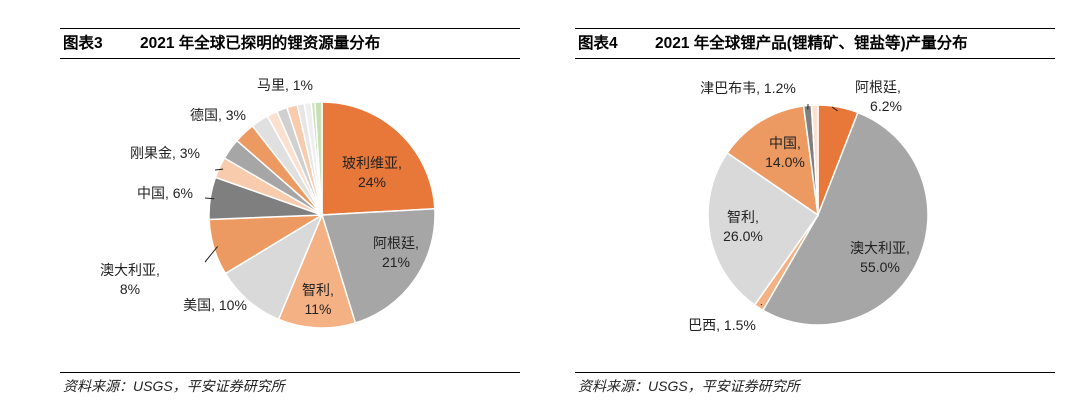  What do you see at coordinates (785, 143) in the screenshot?
I see `slice-label: 中国,` at bounding box center [785, 143].